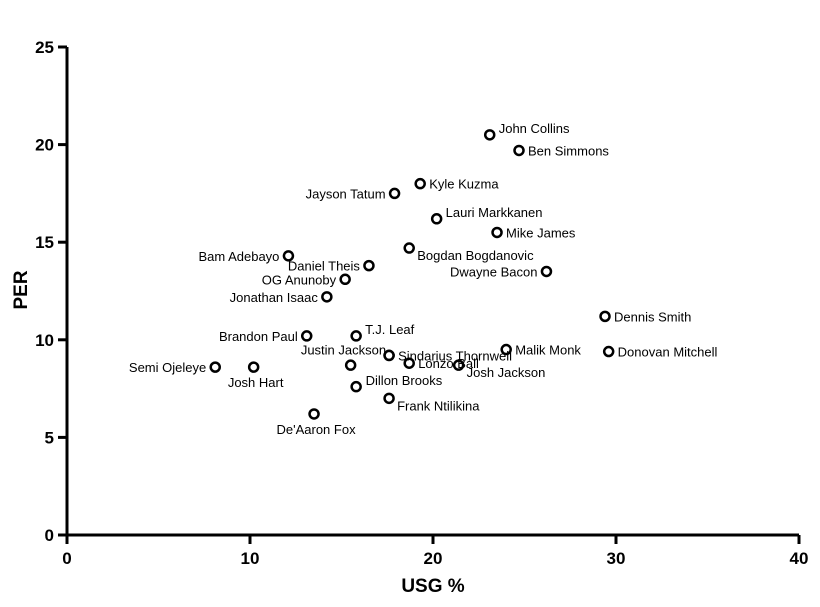 This screenshot has width=820, height=607. What do you see at coordinates (464, 184) in the screenshot?
I see `point-label: Kyle Kuzma` at bounding box center [464, 184].